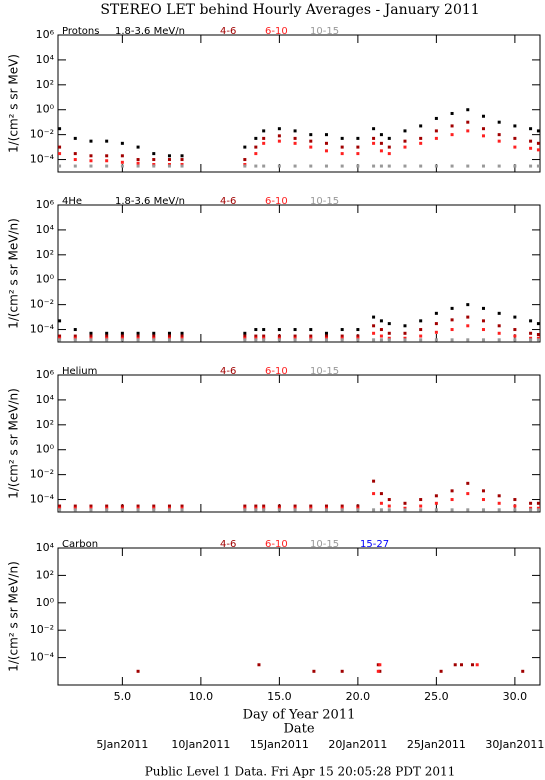 The height and width of the screenshot is (780, 545). I want to click on date-tick-label: 15Jan2011, so click(279, 744).